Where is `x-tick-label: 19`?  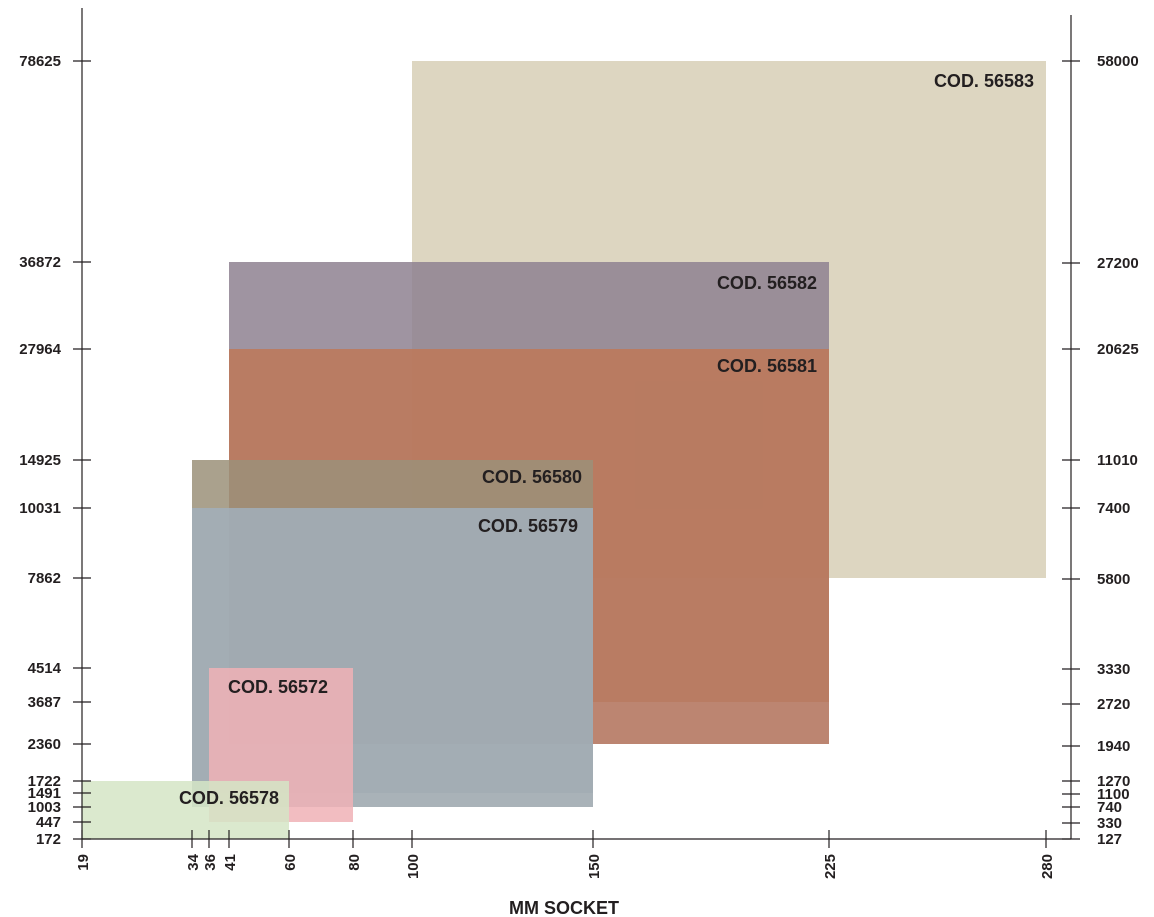
x-tick-label: 19 is located at coordinates (83, 862).